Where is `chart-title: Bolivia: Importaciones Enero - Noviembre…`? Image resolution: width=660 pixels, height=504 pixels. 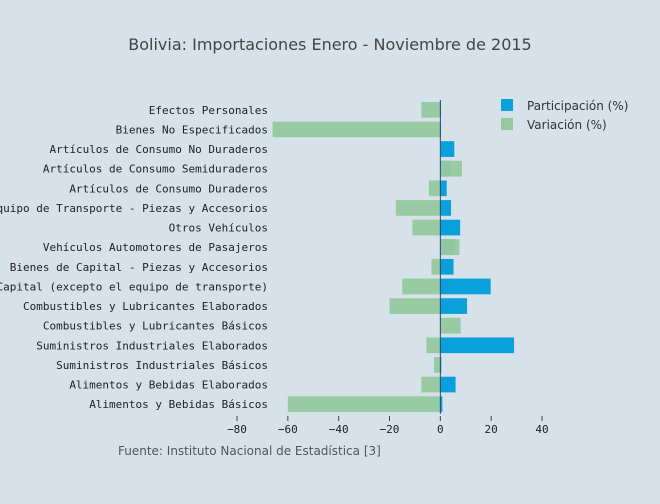
chart-title: Bolivia: Importaciones Enero - Noviembre… is located at coordinates (329, 44).